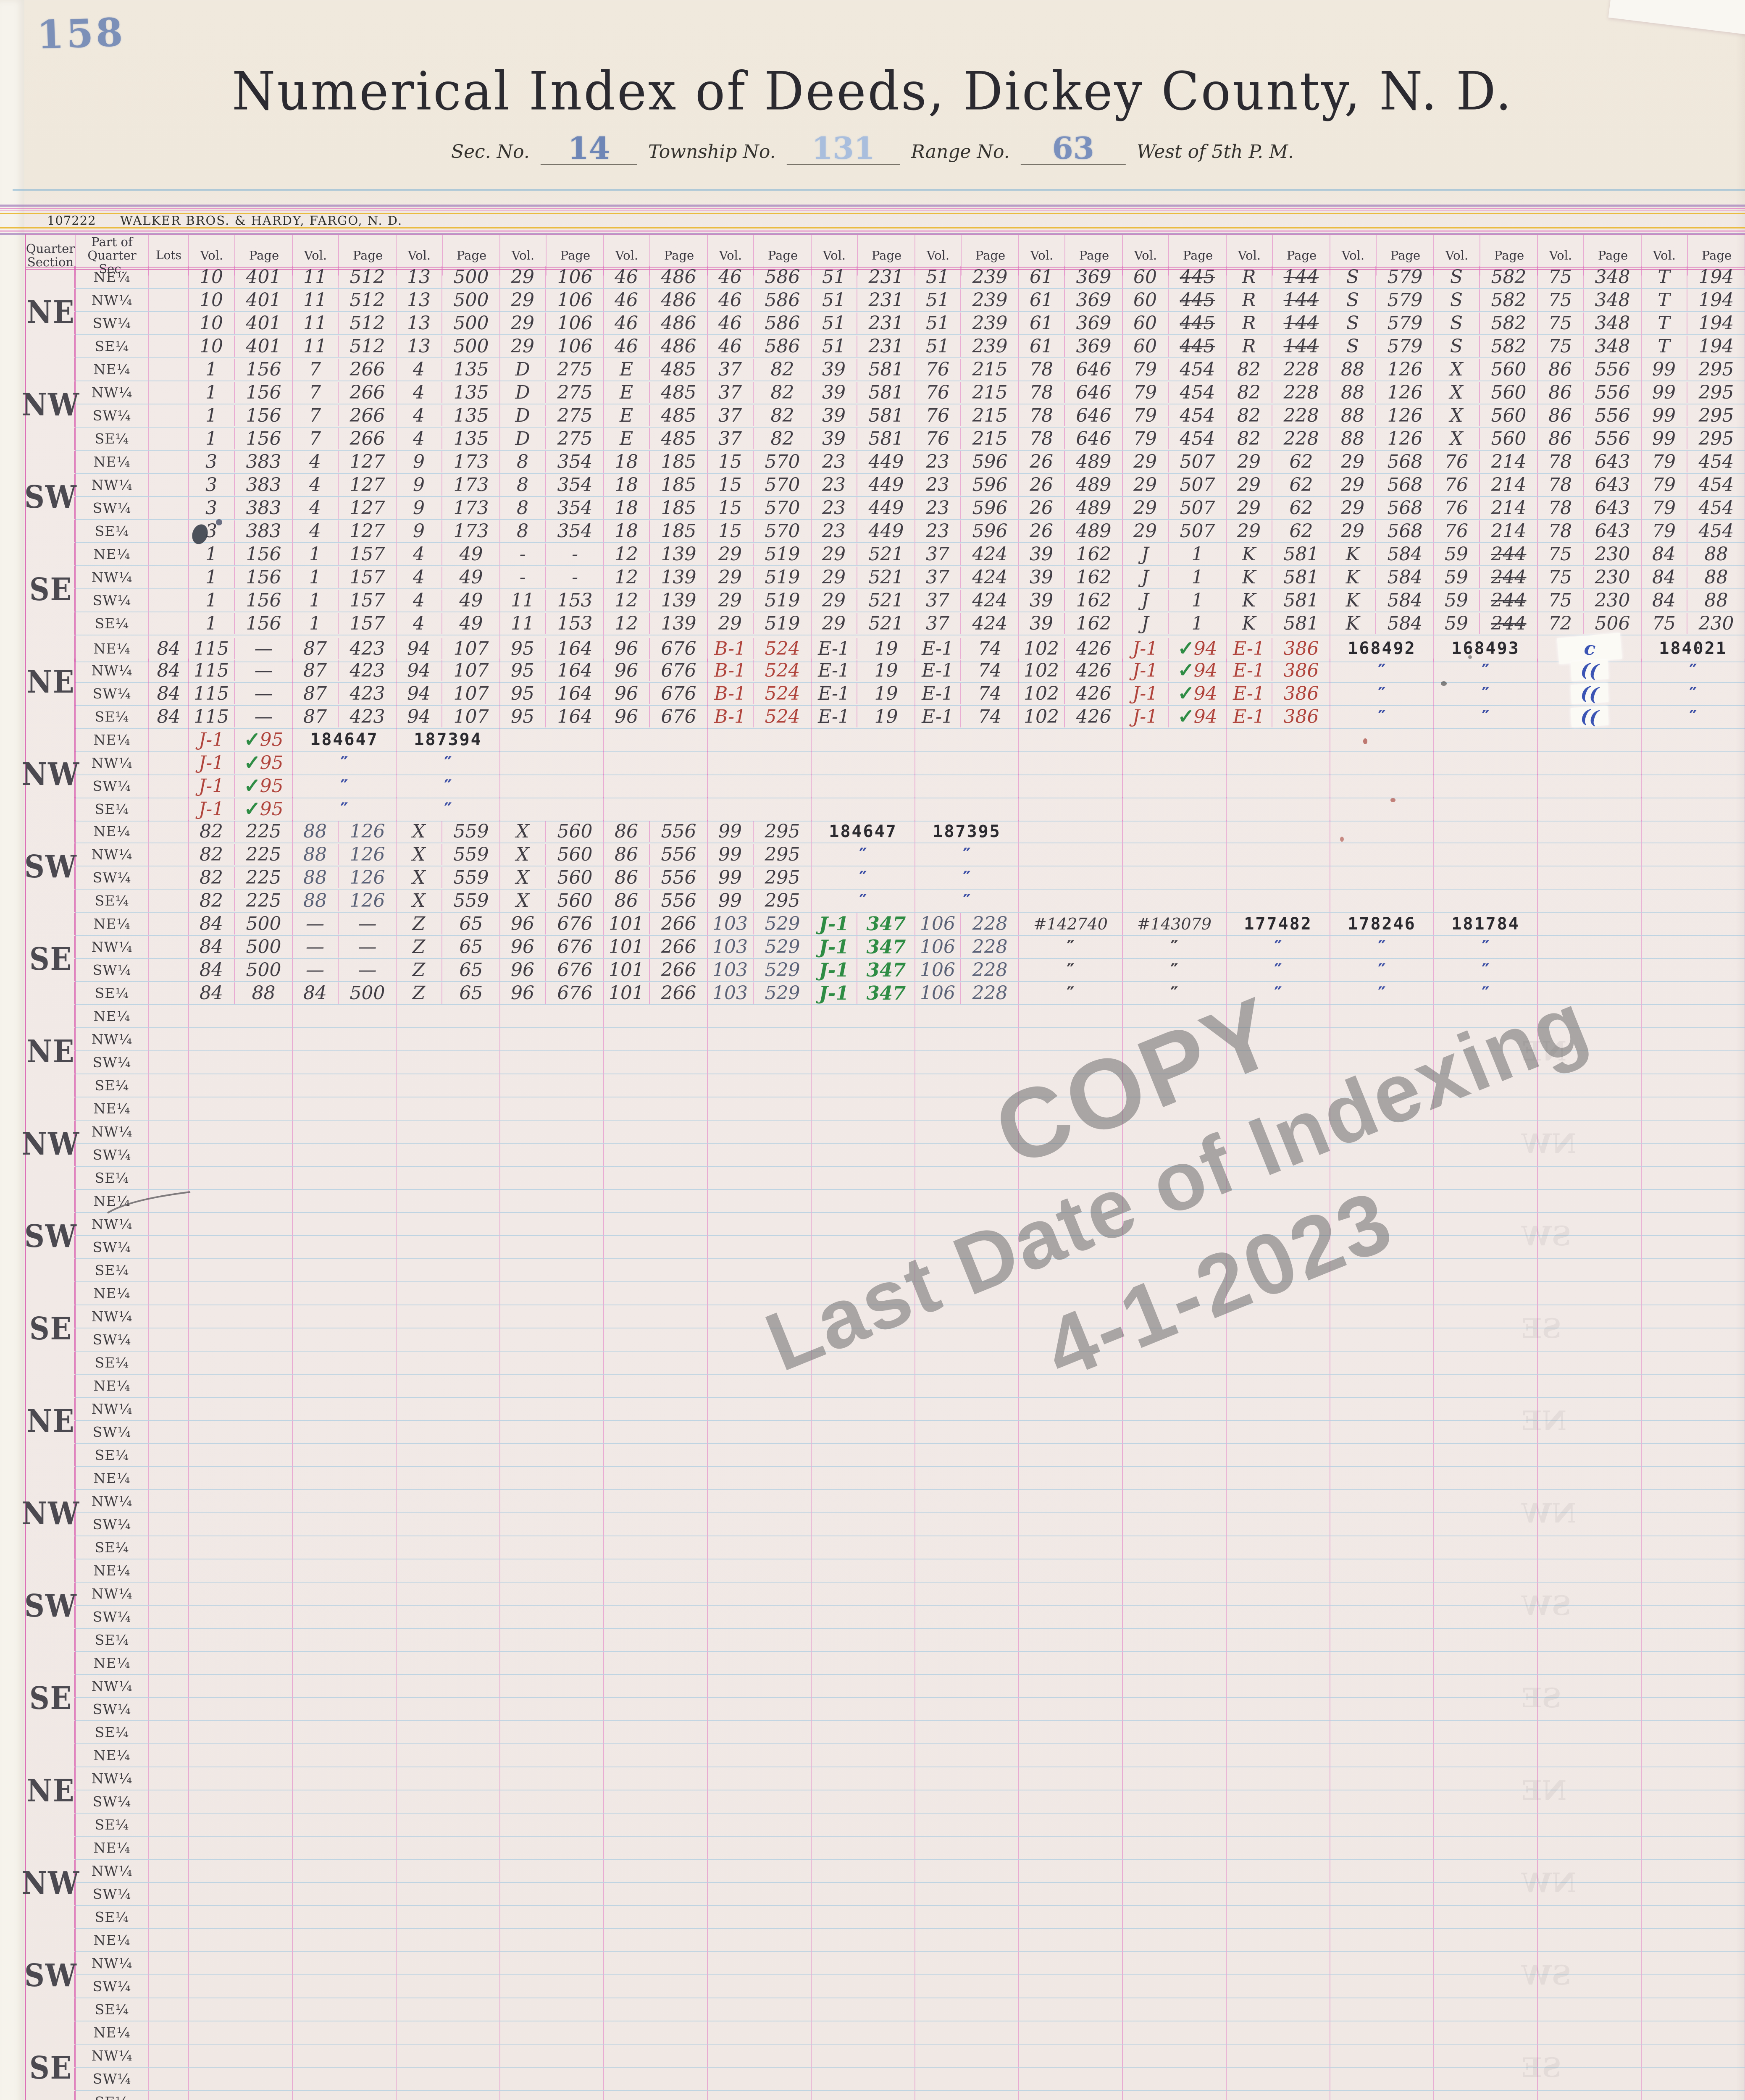  I want to click on vol-value: B-1, so click(730, 648).